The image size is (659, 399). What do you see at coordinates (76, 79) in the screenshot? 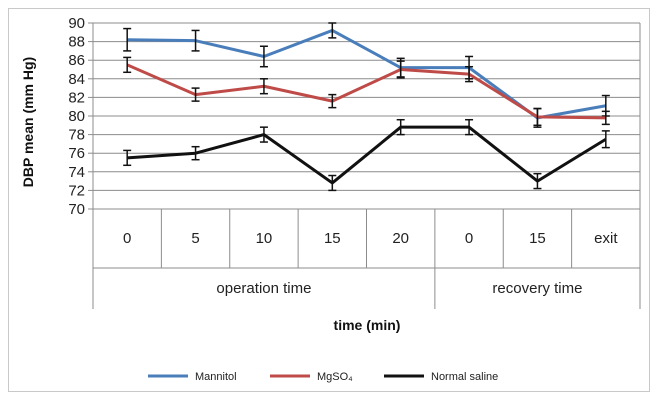
I see `y-tick-label: 84` at bounding box center [76, 79].